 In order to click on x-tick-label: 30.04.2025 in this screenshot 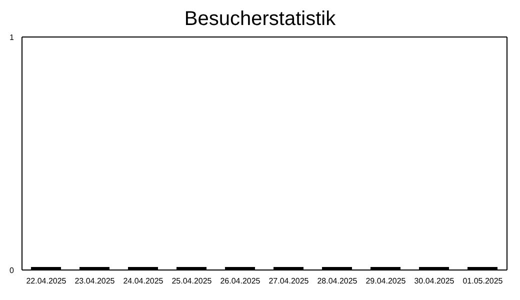, I will do `click(434, 281)`.